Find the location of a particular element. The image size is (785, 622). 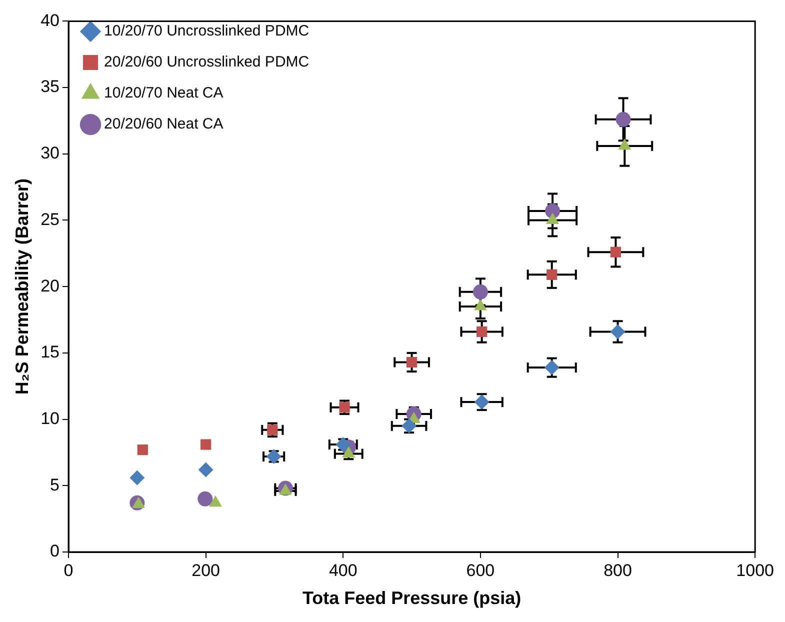

y-tick-label: 35 is located at coordinates (50, 86).